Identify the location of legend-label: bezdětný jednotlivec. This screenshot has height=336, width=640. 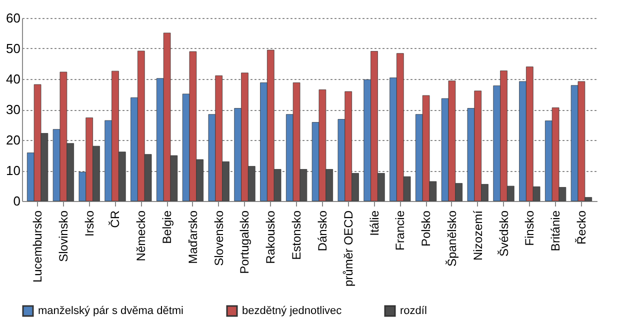
(292, 311).